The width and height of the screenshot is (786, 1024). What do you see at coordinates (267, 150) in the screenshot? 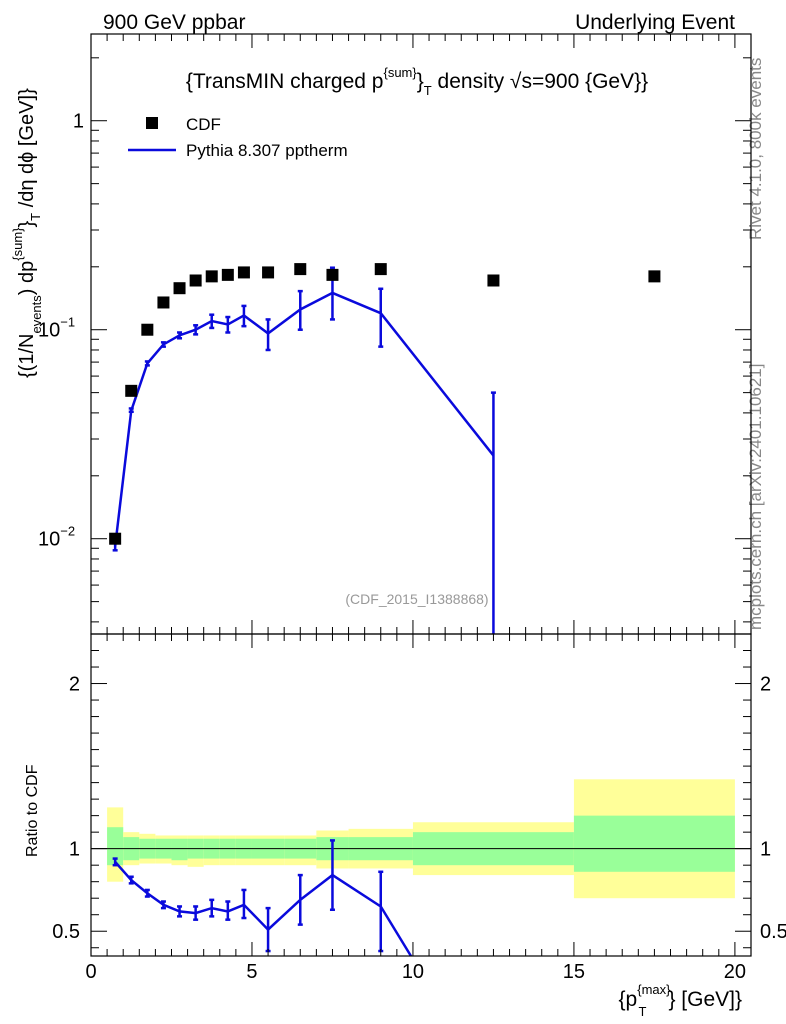
I see `legend-label-pythia: Pythia 8.307 pptherm` at bounding box center [267, 150].